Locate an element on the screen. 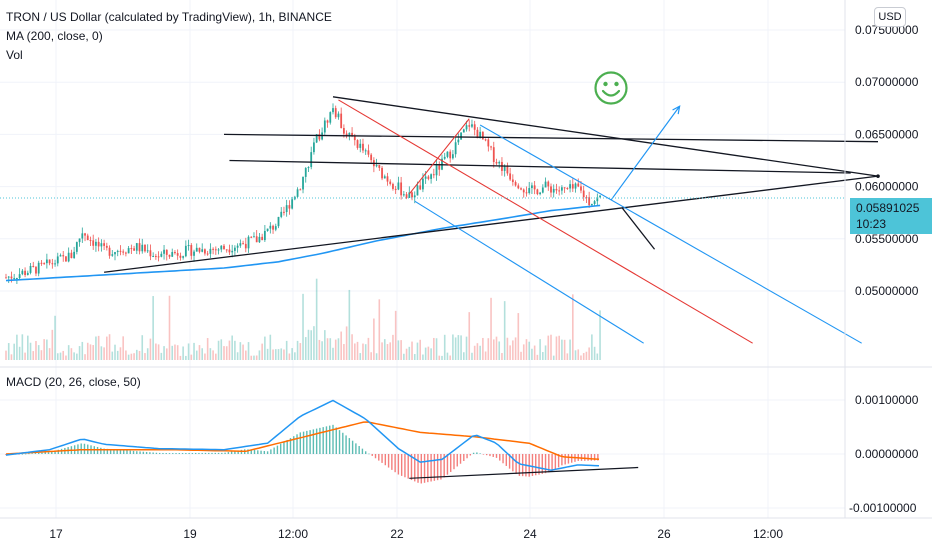 The image size is (932, 550). time-axis: 17 19 12:00 22 24 26 12:00 is located at coordinates (416, 534).